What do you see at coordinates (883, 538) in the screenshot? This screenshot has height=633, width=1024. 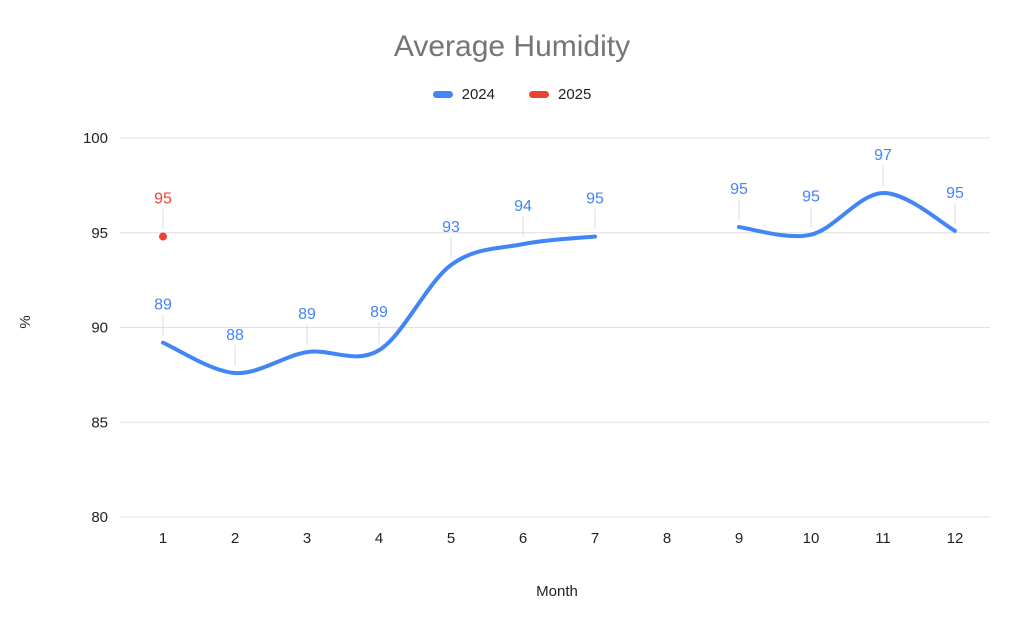 I see `x-tick-label: 11` at bounding box center [883, 538].